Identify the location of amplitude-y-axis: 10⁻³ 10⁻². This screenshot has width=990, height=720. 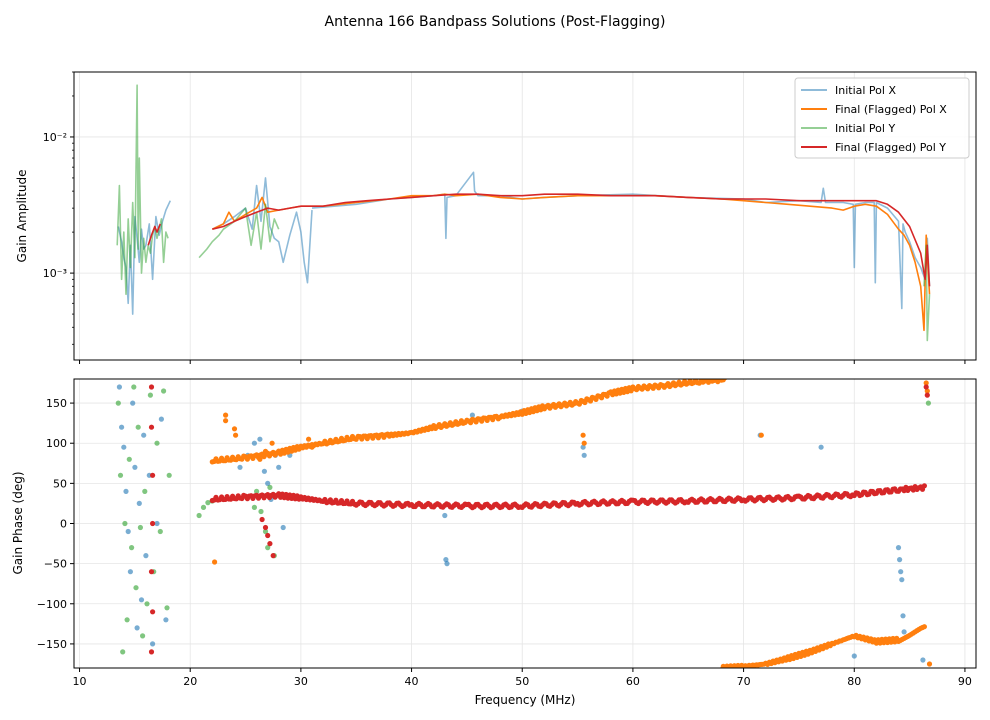
(58, 208).